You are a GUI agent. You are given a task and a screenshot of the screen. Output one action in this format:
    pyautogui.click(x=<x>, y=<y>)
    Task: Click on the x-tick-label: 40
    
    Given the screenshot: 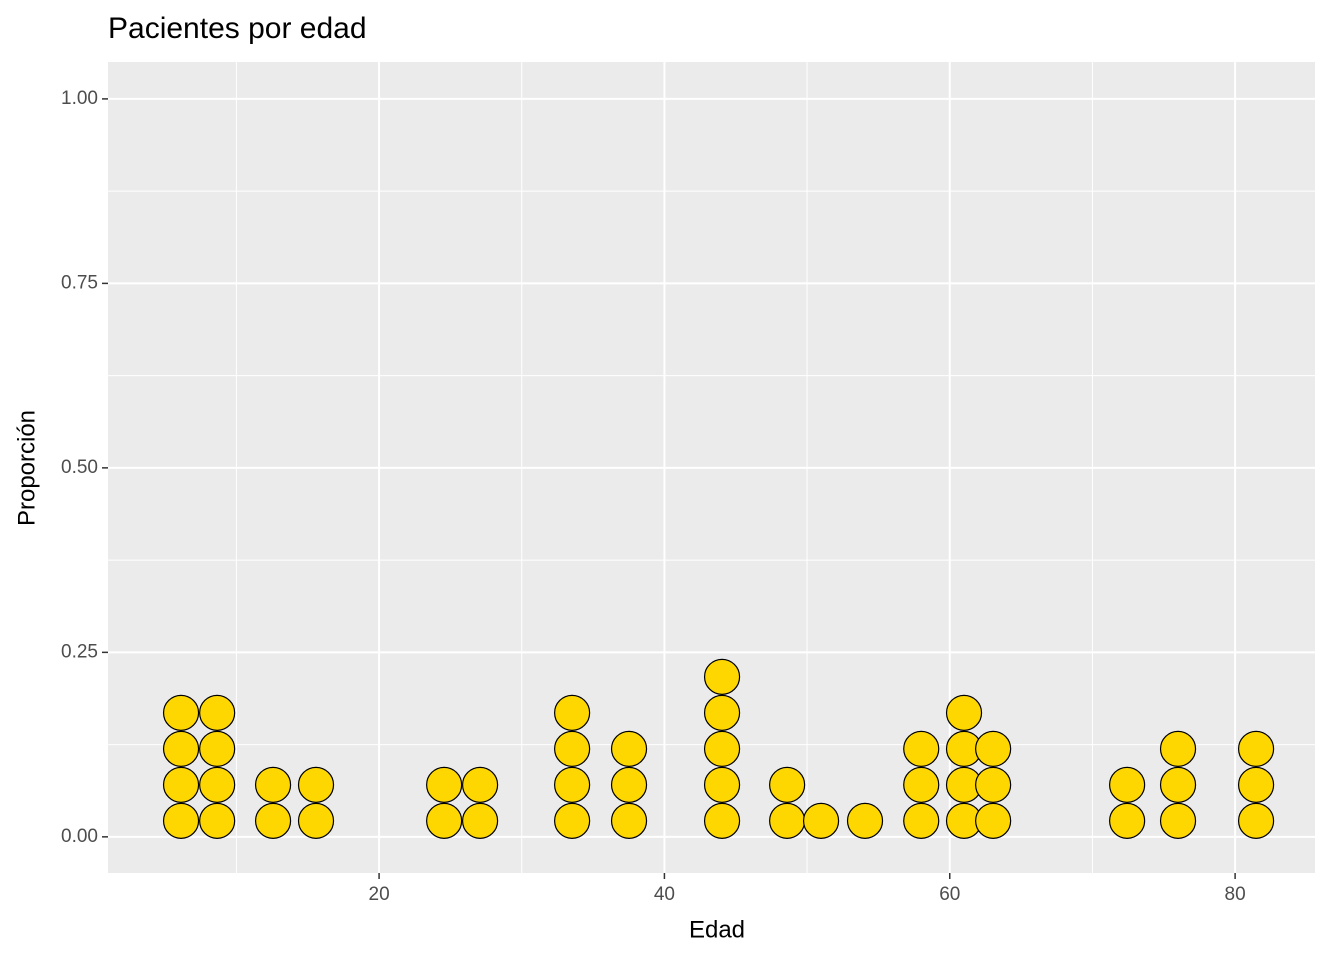 What is the action you would take?
    pyautogui.click(x=664, y=894)
    